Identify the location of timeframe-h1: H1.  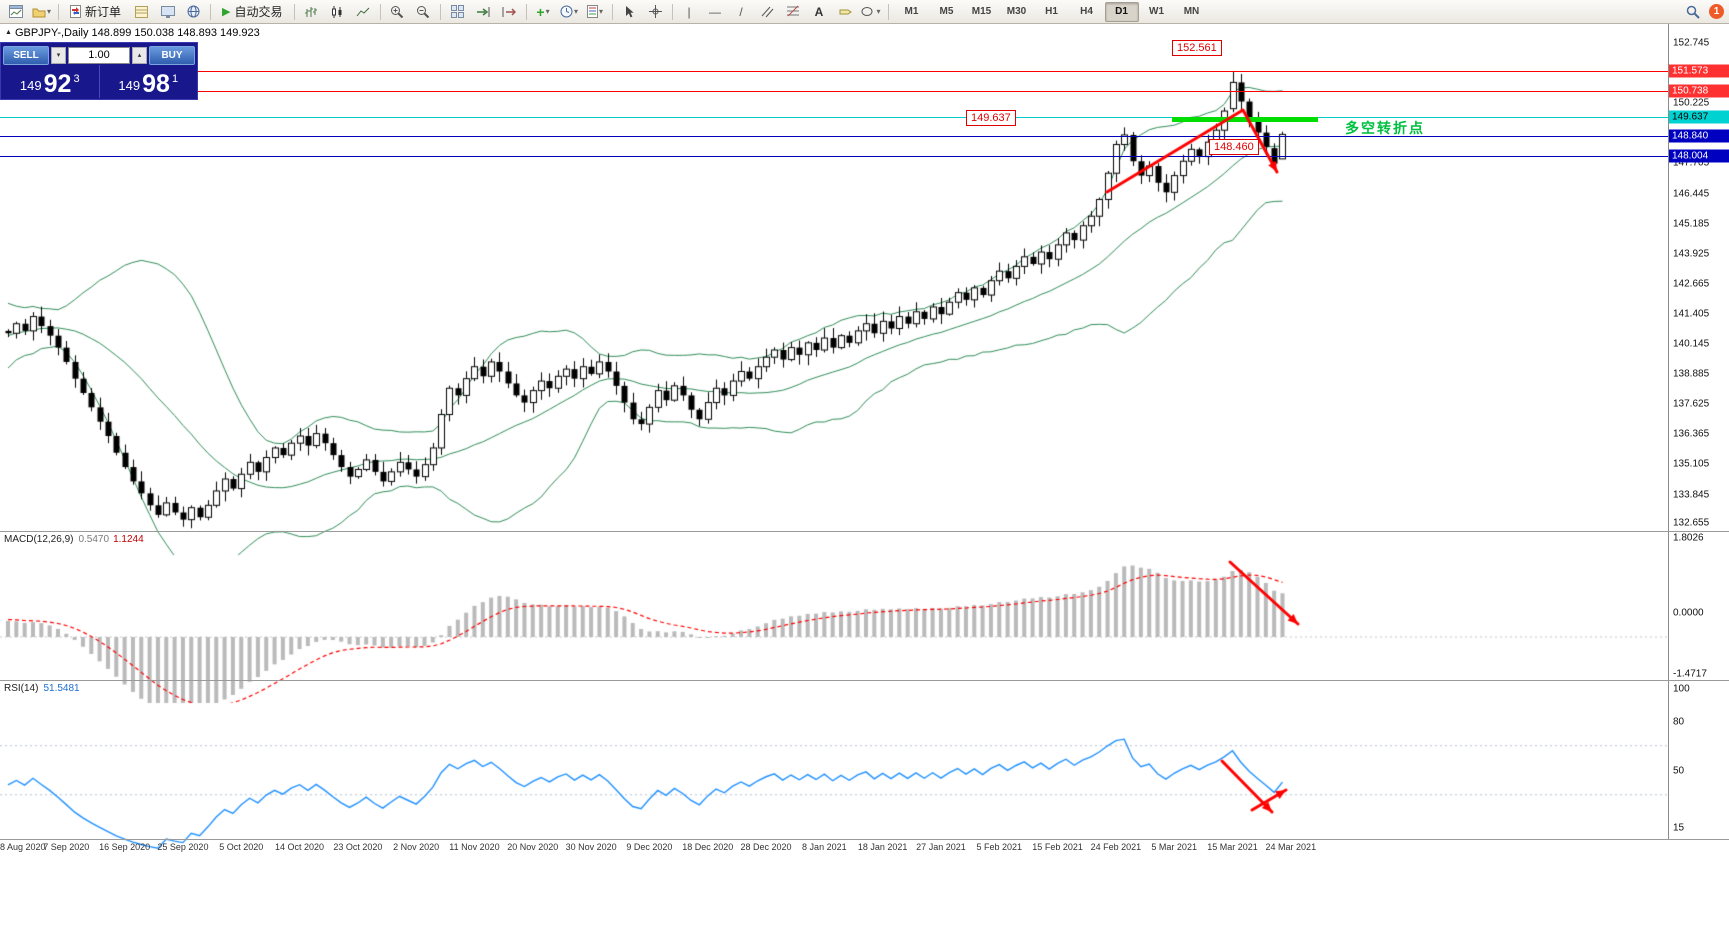
(1051, 11).